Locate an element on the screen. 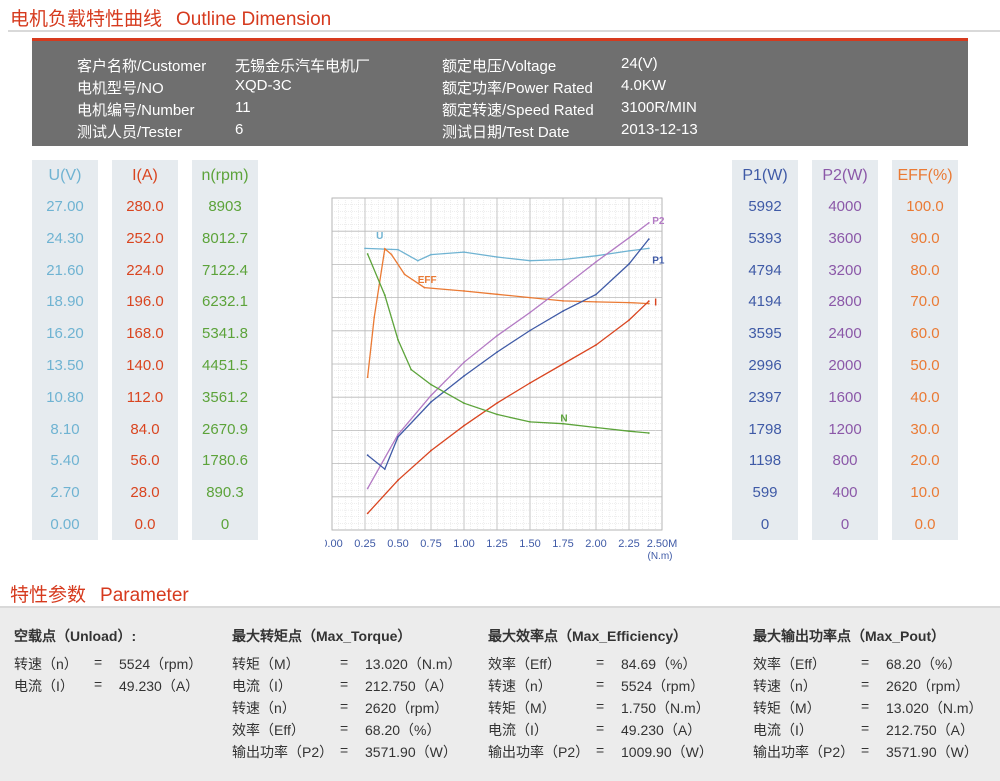 This screenshot has height=781, width=1000. series-label-p2: P2 is located at coordinates (658, 221).